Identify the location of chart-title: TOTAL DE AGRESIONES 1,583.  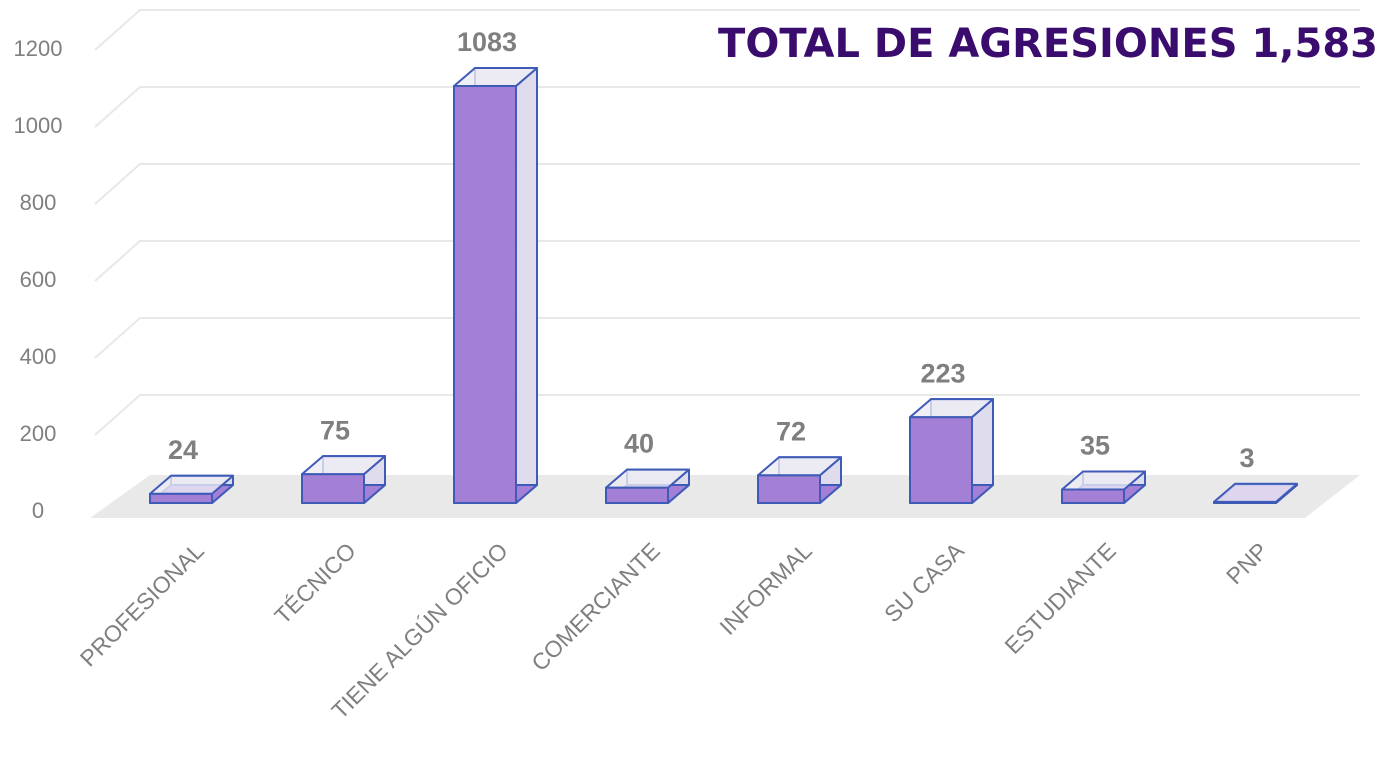
(1048, 44).